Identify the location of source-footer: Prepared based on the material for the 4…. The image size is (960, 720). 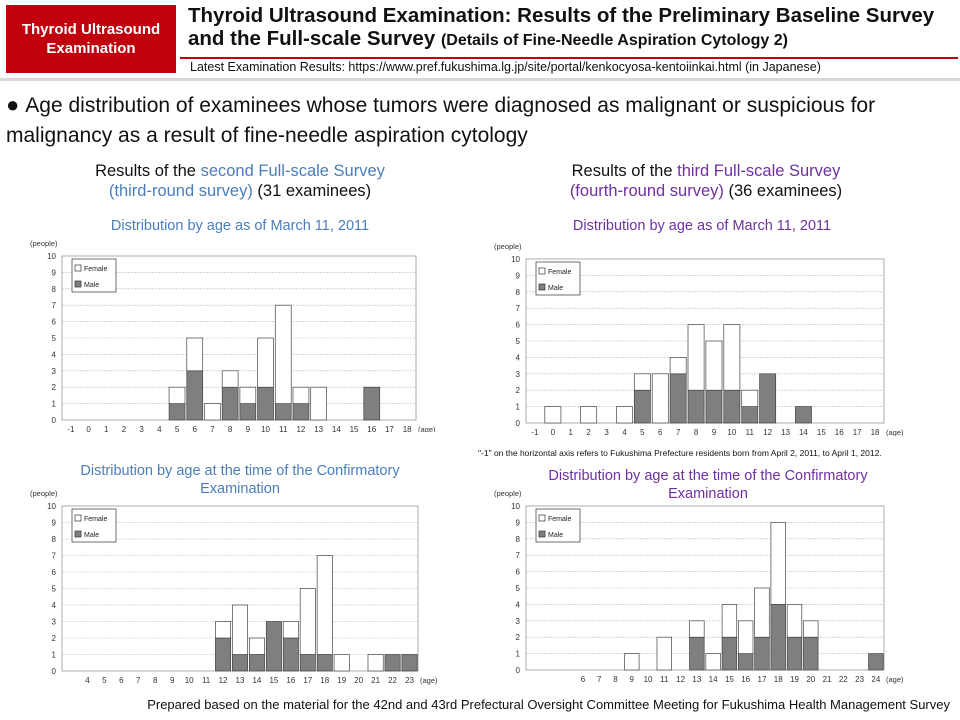
(548, 704).